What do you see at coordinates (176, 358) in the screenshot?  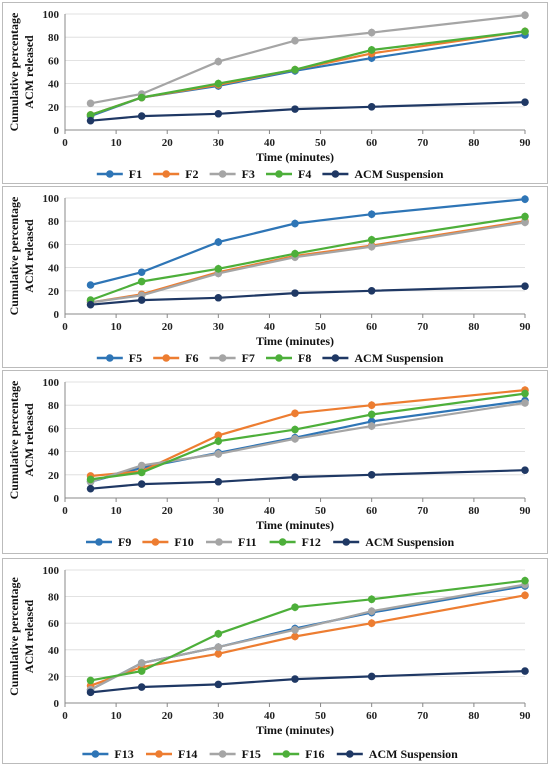 I see `legend-entry: F6` at bounding box center [176, 358].